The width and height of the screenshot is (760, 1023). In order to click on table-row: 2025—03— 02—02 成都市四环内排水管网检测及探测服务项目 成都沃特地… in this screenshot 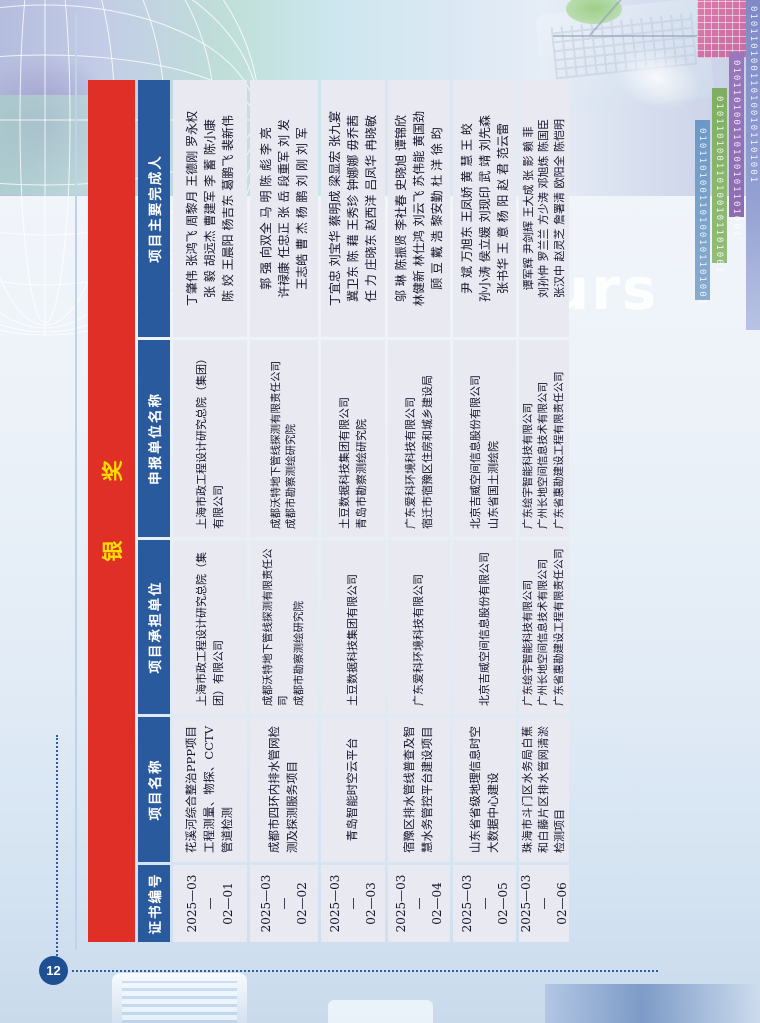, I will do `click(284, 511)`.